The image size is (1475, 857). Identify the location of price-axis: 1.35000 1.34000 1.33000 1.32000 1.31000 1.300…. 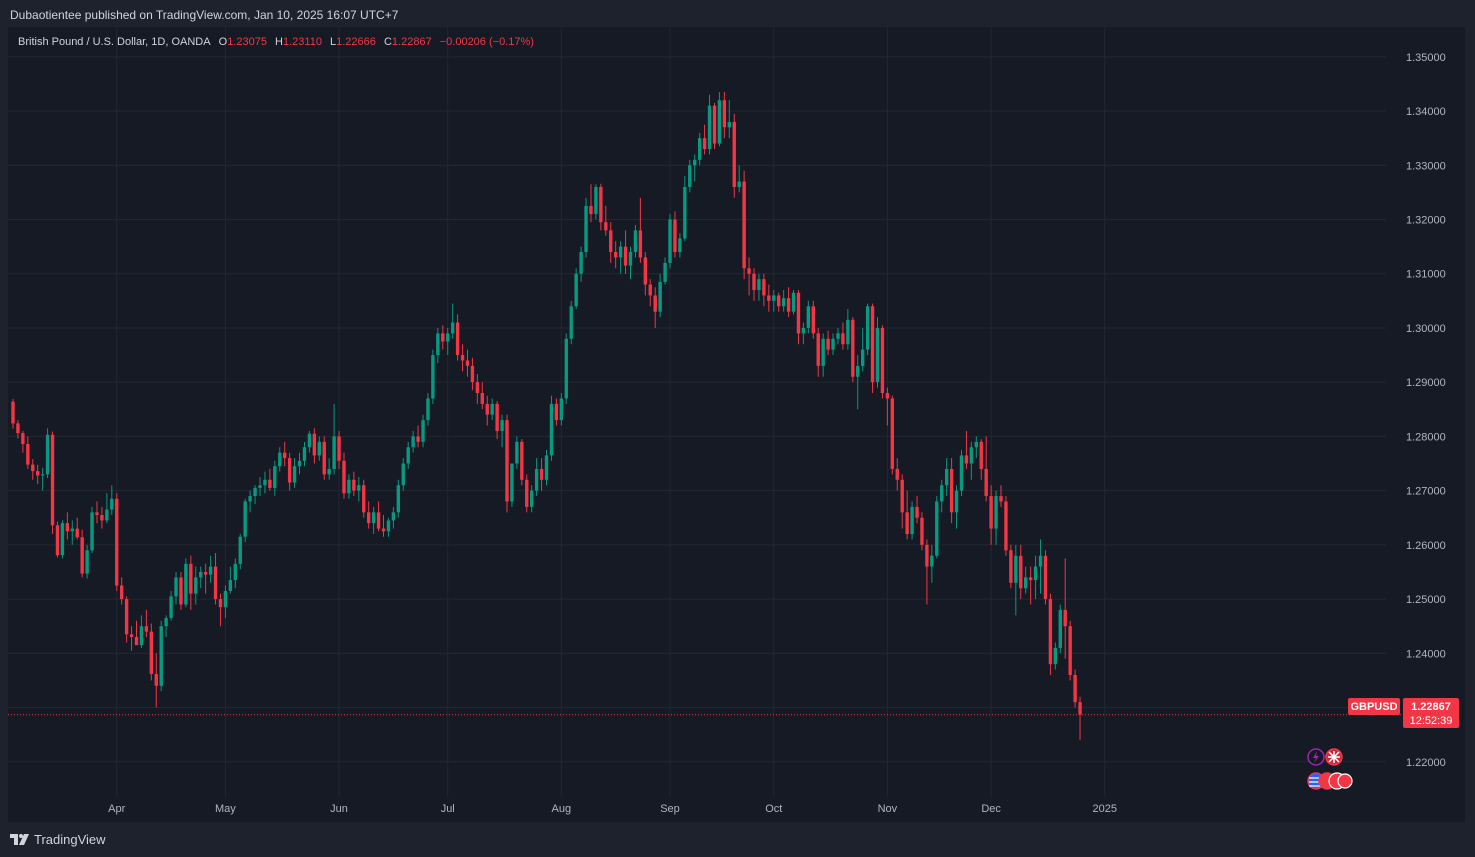
(1426, 410).